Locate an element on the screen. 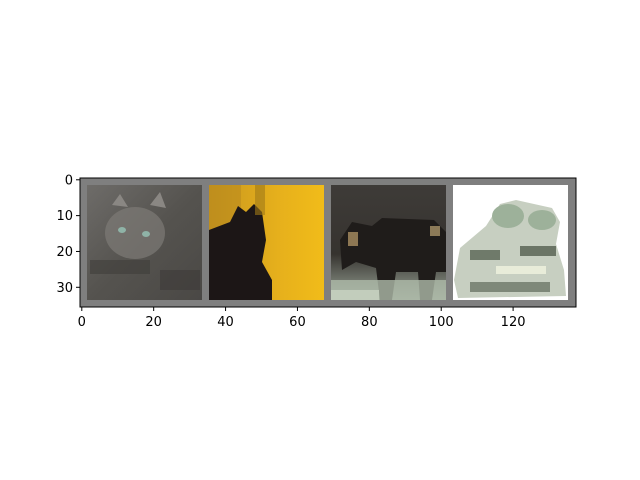 This screenshot has height=480, width=640. y-tick-label: 30 is located at coordinates (64, 288).